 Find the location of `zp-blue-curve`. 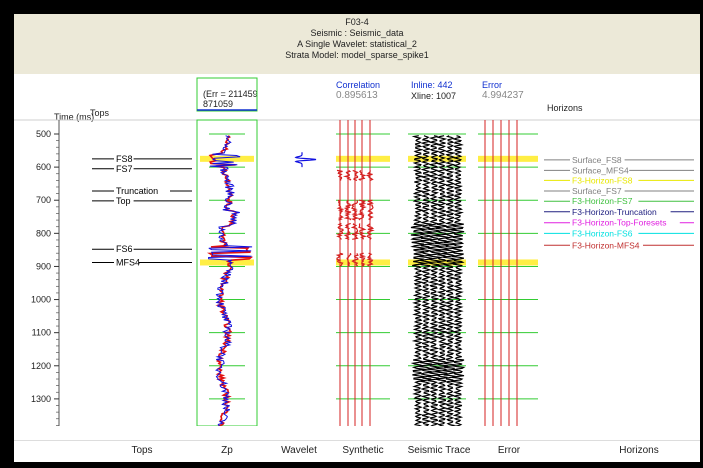

zp-blue-curve is located at coordinates (230, 280).